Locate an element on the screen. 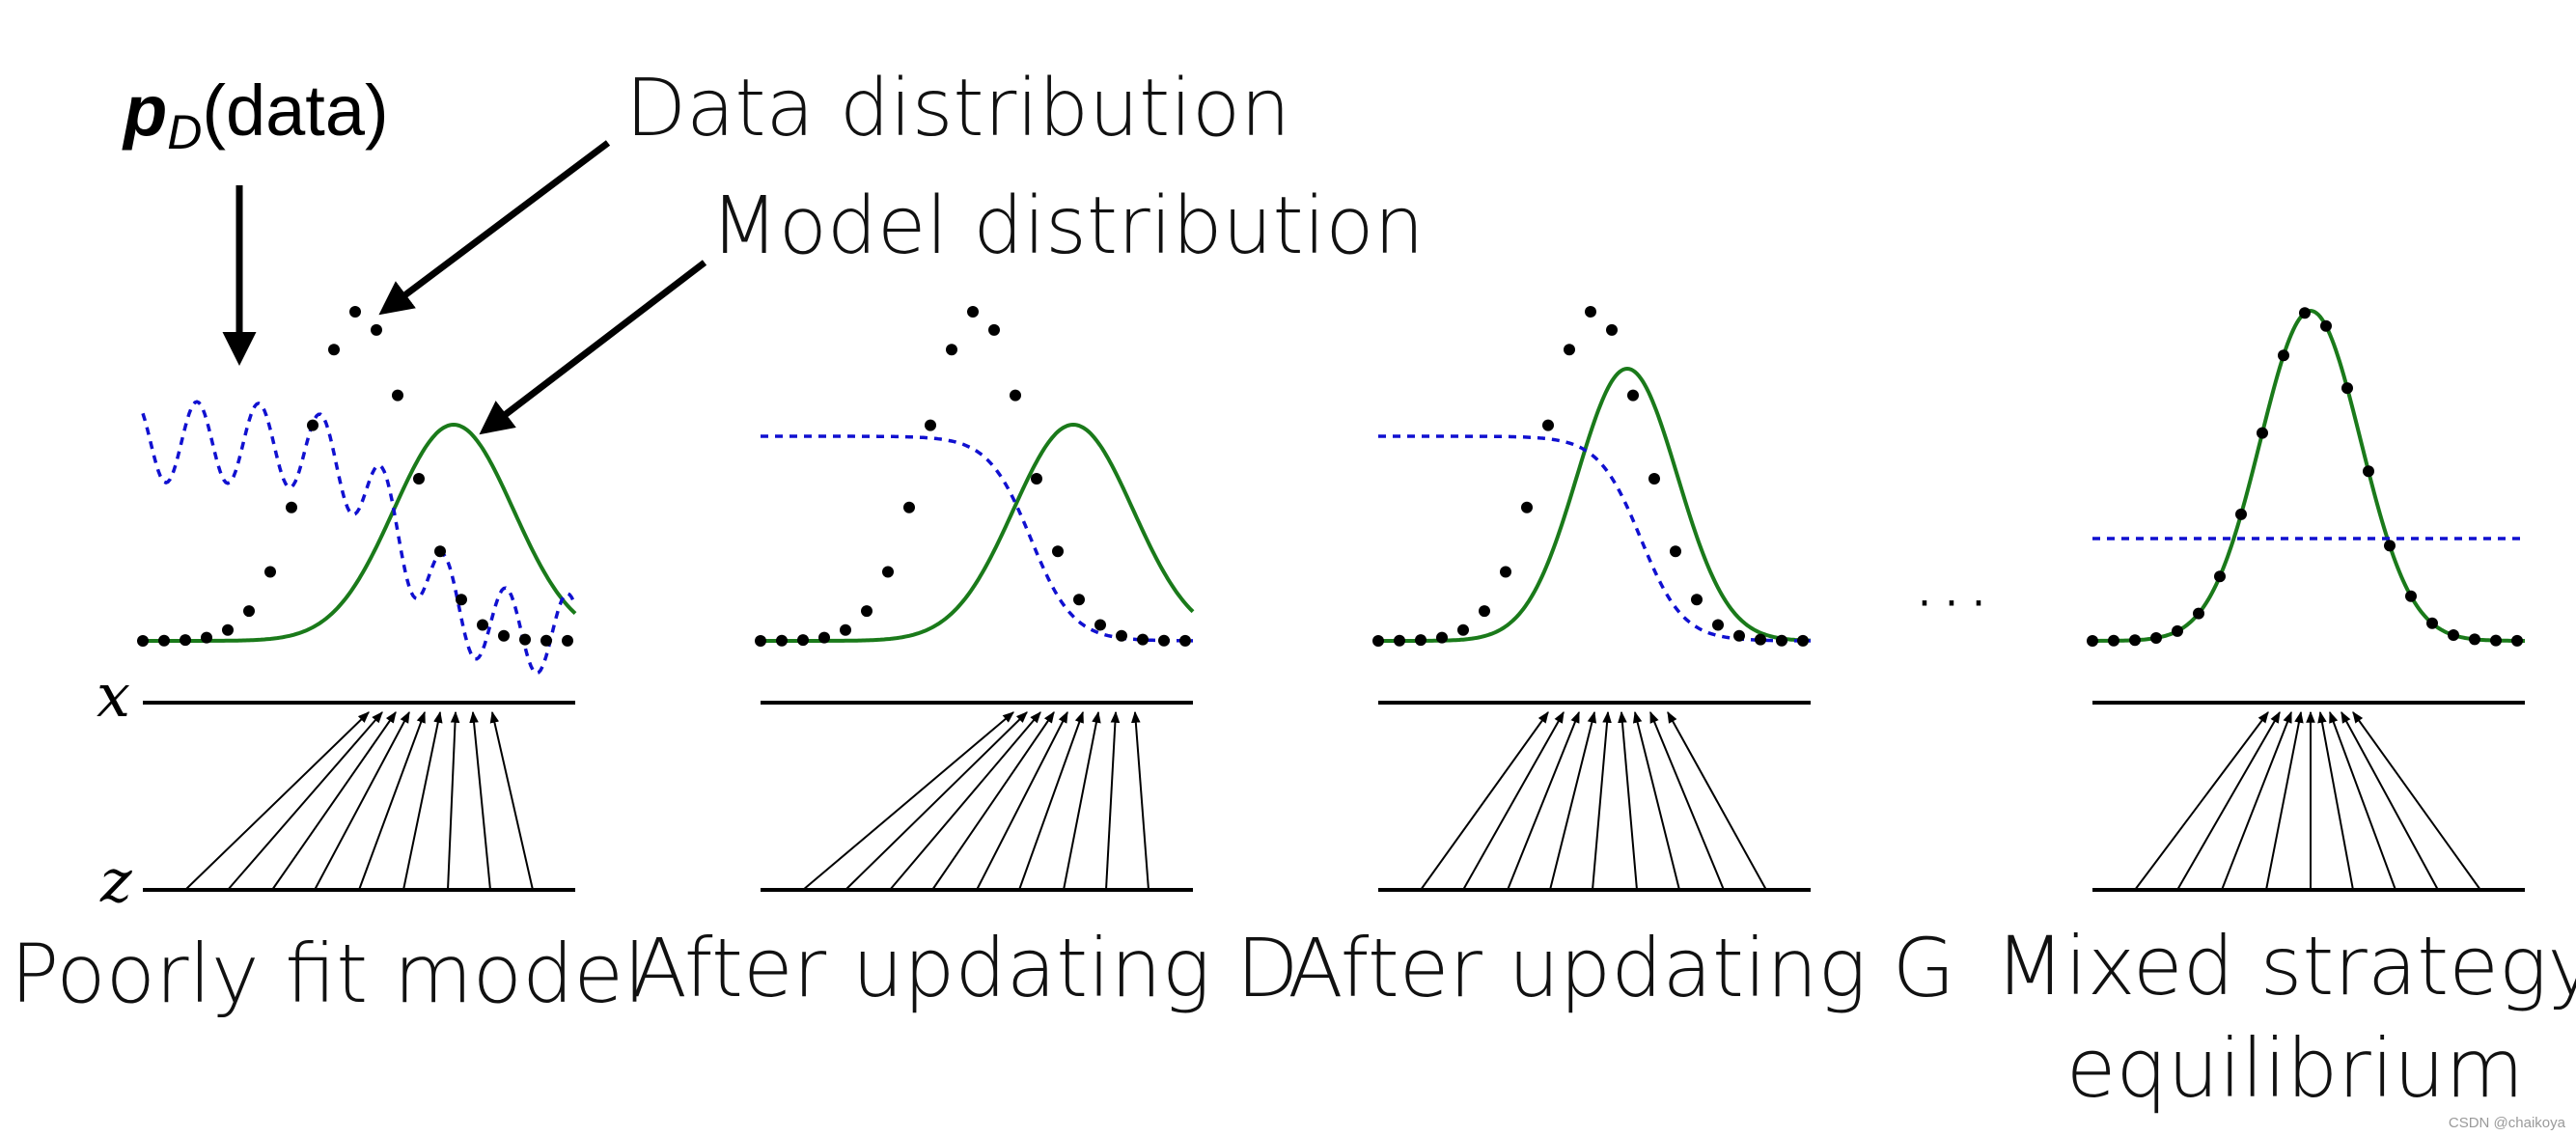 Image resolution: width=2576 pixels, height=1136 pixels. caption-mixed-strategy-line1: Mixed strategy is located at coordinates (2285, 966).